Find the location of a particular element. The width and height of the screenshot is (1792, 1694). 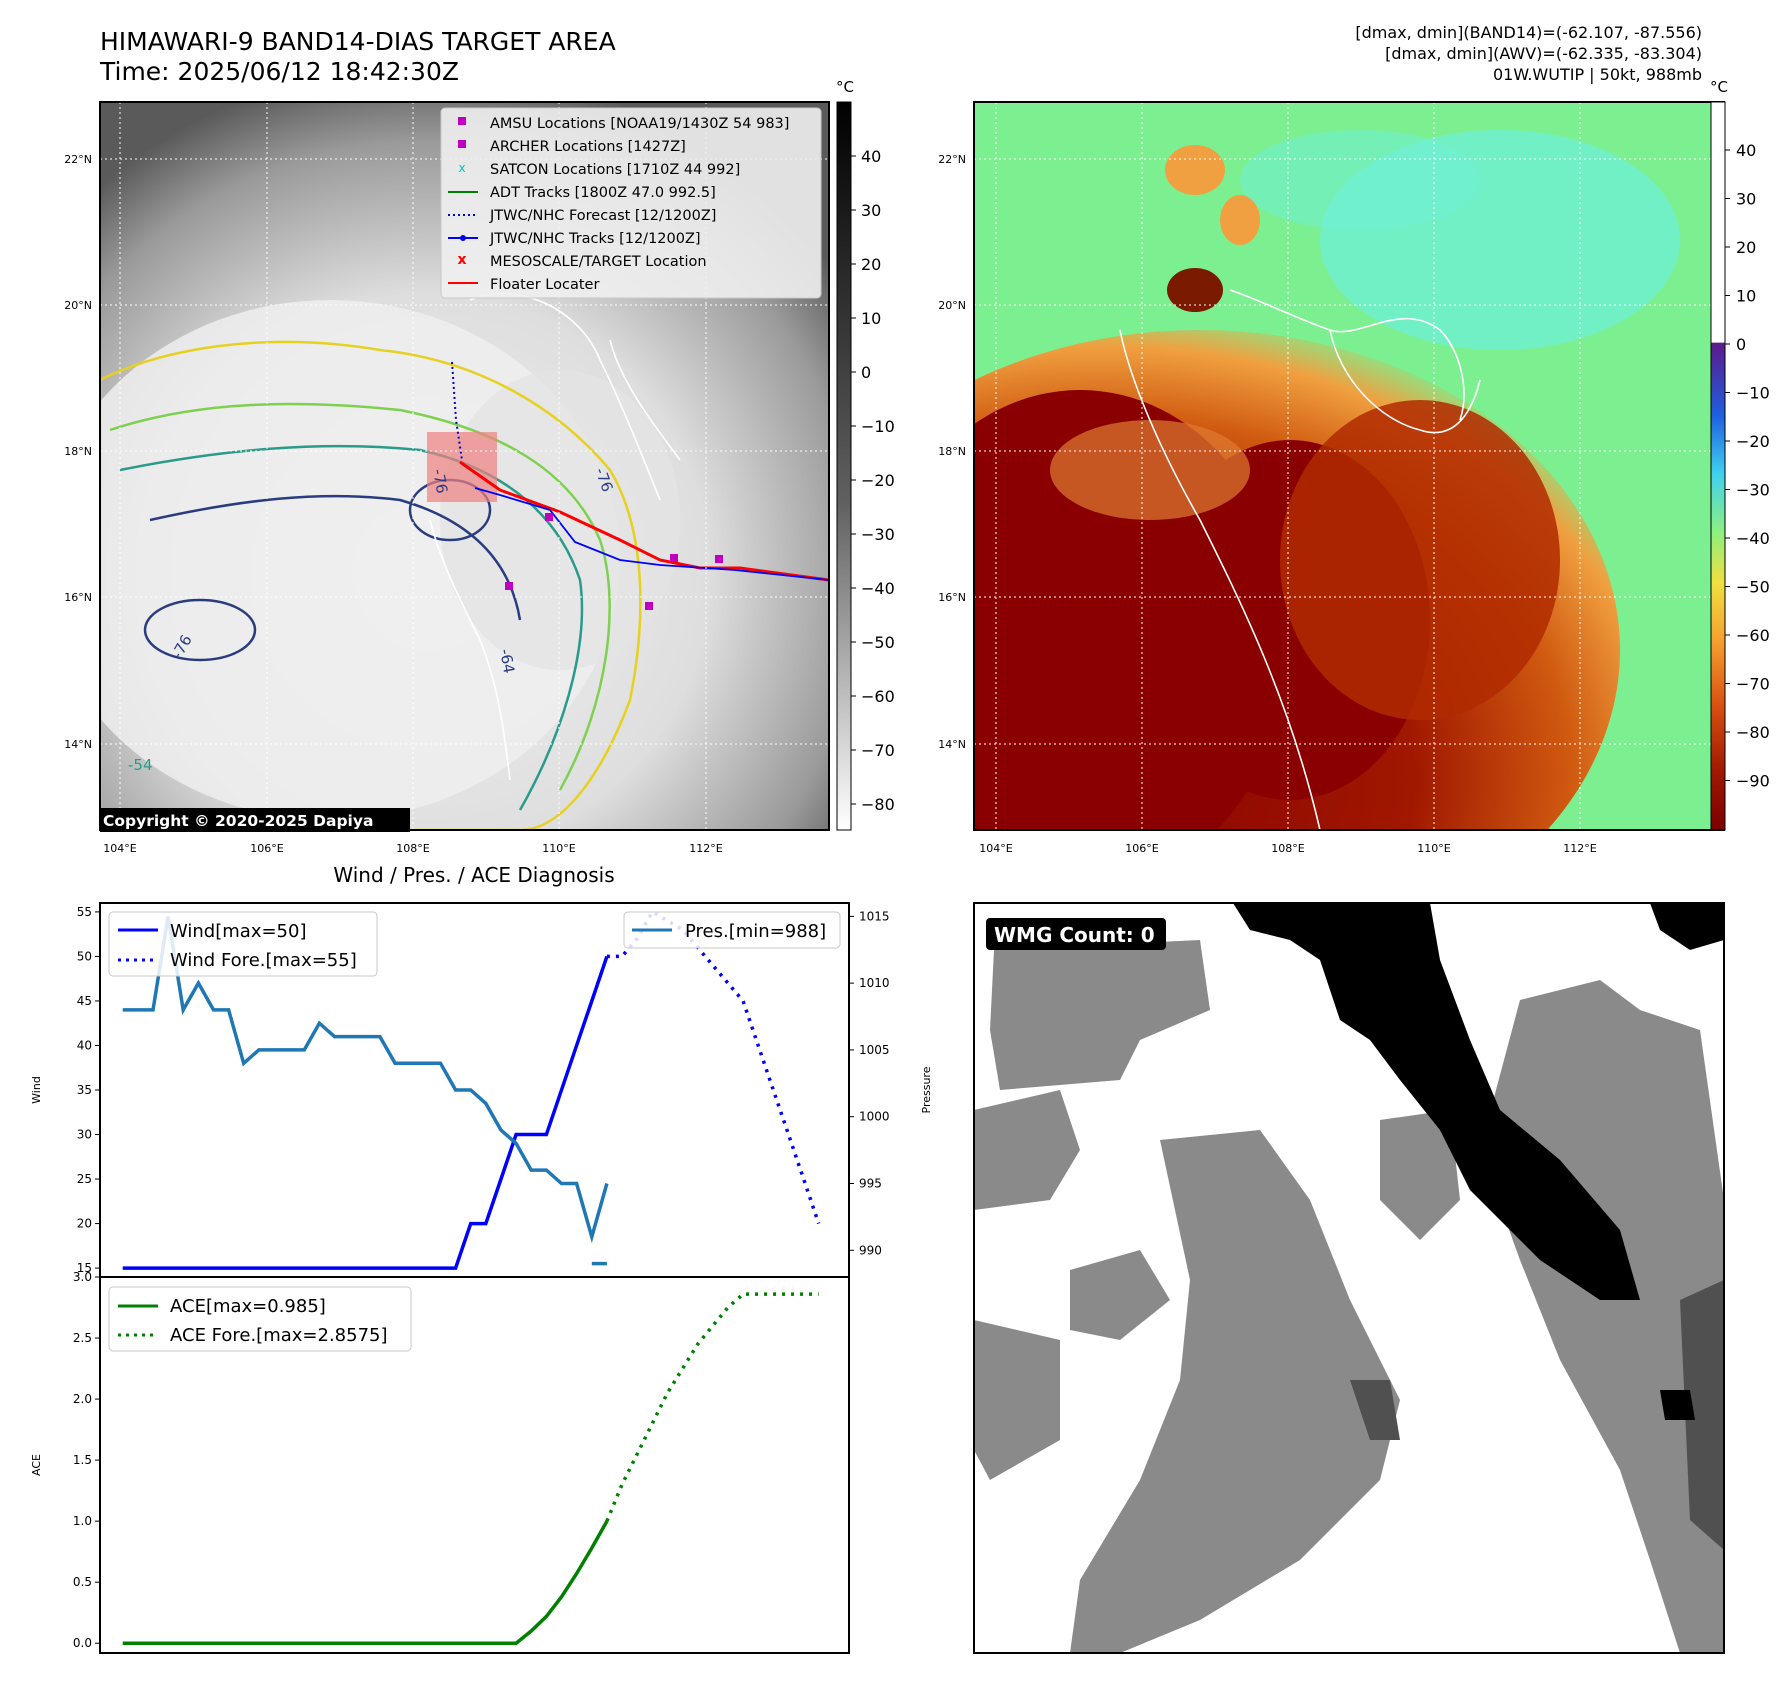

lat-tick-label: 20°N is located at coordinates (952, 305).